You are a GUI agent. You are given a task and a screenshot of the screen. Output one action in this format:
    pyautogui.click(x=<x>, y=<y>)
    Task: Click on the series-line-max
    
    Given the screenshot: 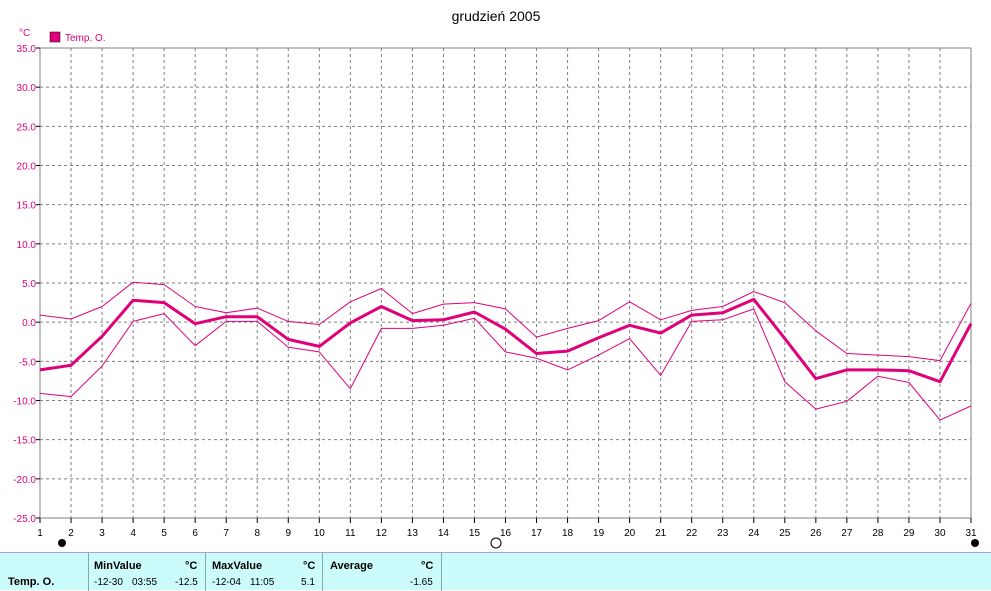 What is the action you would take?
    pyautogui.click(x=505, y=321)
    